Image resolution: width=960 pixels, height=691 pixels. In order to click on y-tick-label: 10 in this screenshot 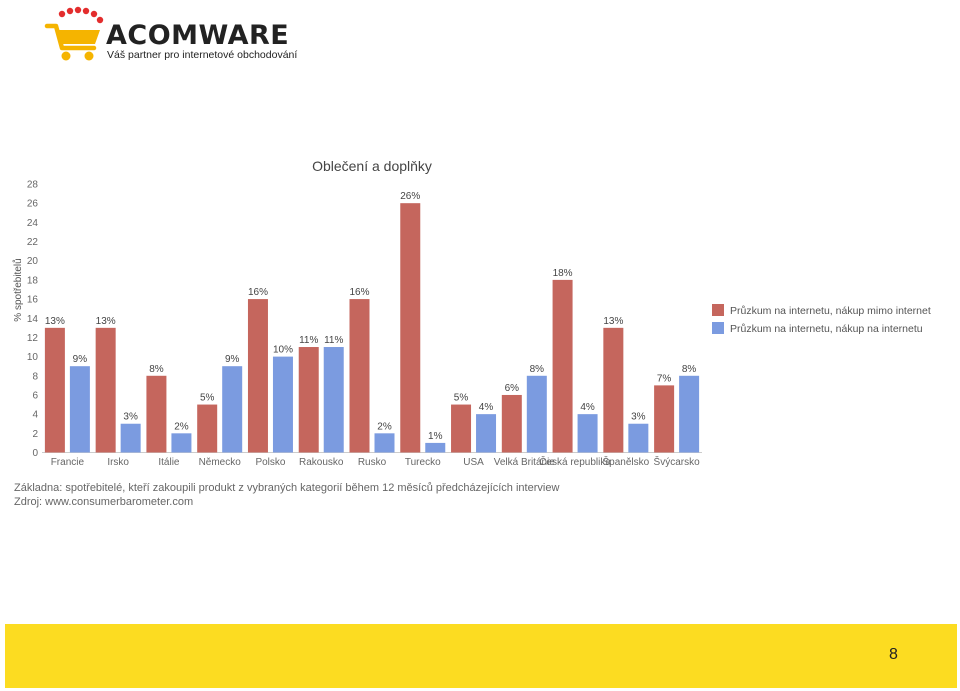, I will do `click(33, 357)`.